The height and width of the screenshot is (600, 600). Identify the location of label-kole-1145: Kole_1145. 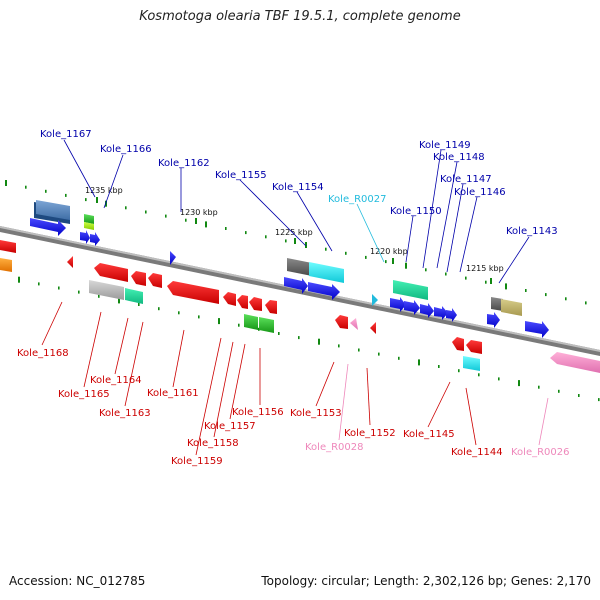
(429, 434).